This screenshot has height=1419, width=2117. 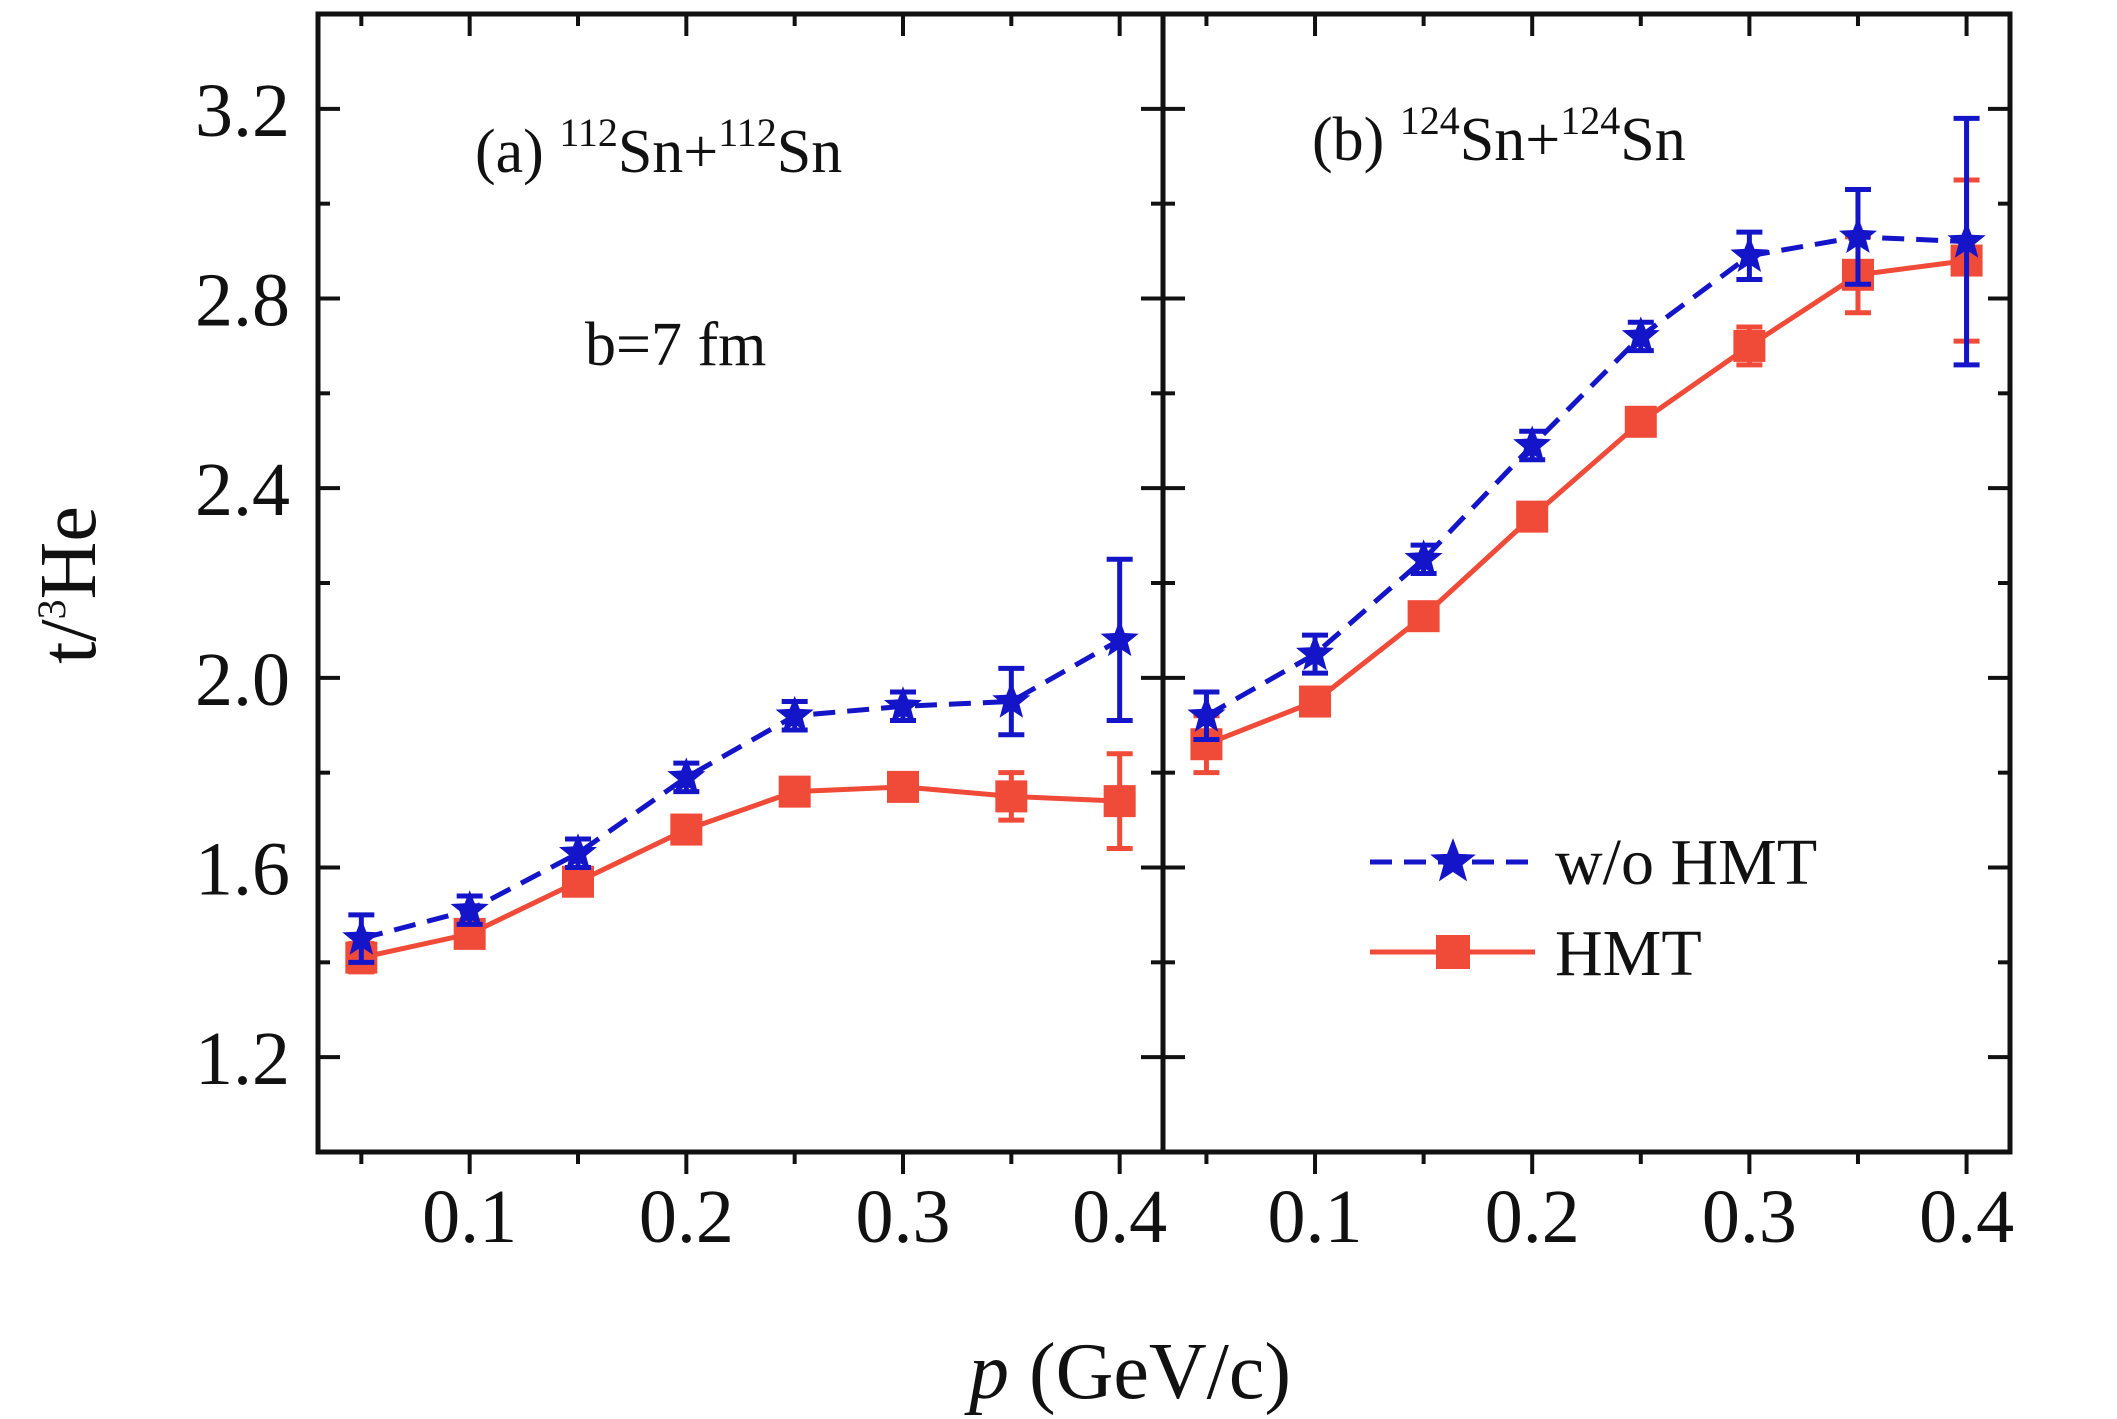 What do you see at coordinates (1453, 860) in the screenshot?
I see `legend-star-marker` at bounding box center [1453, 860].